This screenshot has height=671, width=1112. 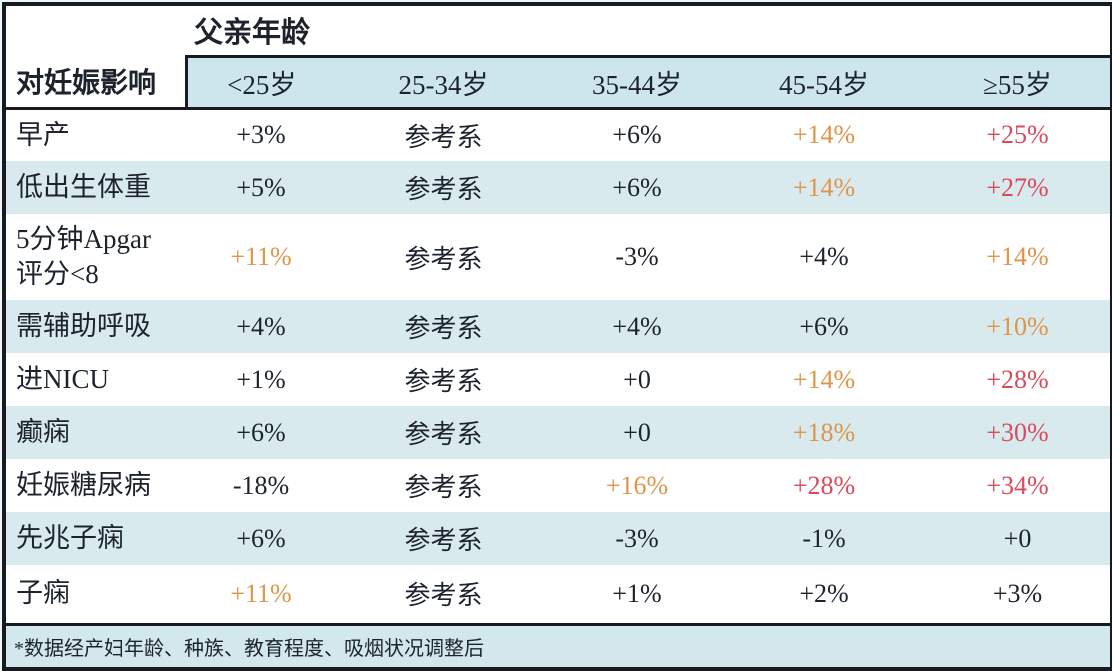 I want to click on data-cell: +18%, so click(x=824, y=432).